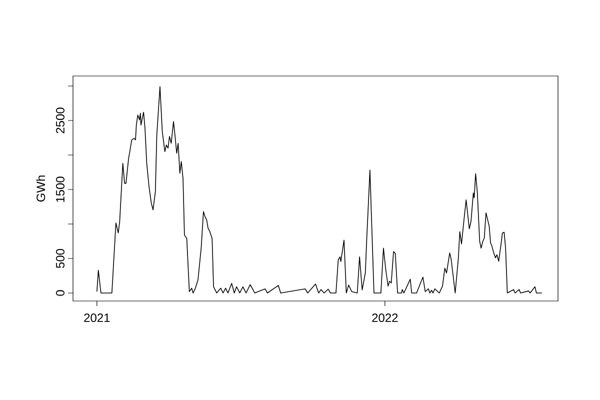  I want to click on y-tick-label: 0, so click(60, 293).